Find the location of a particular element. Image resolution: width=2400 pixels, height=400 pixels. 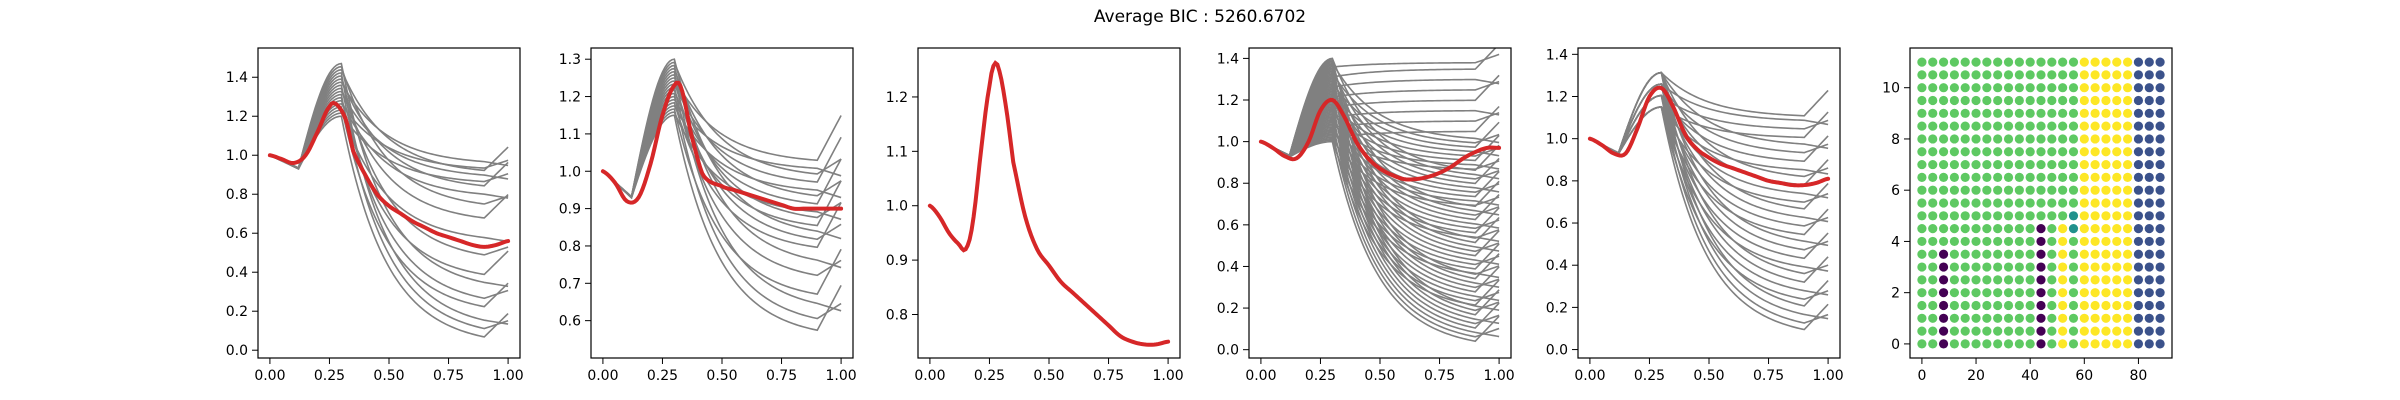

y-tick-label: 0.9 is located at coordinates (897, 261).